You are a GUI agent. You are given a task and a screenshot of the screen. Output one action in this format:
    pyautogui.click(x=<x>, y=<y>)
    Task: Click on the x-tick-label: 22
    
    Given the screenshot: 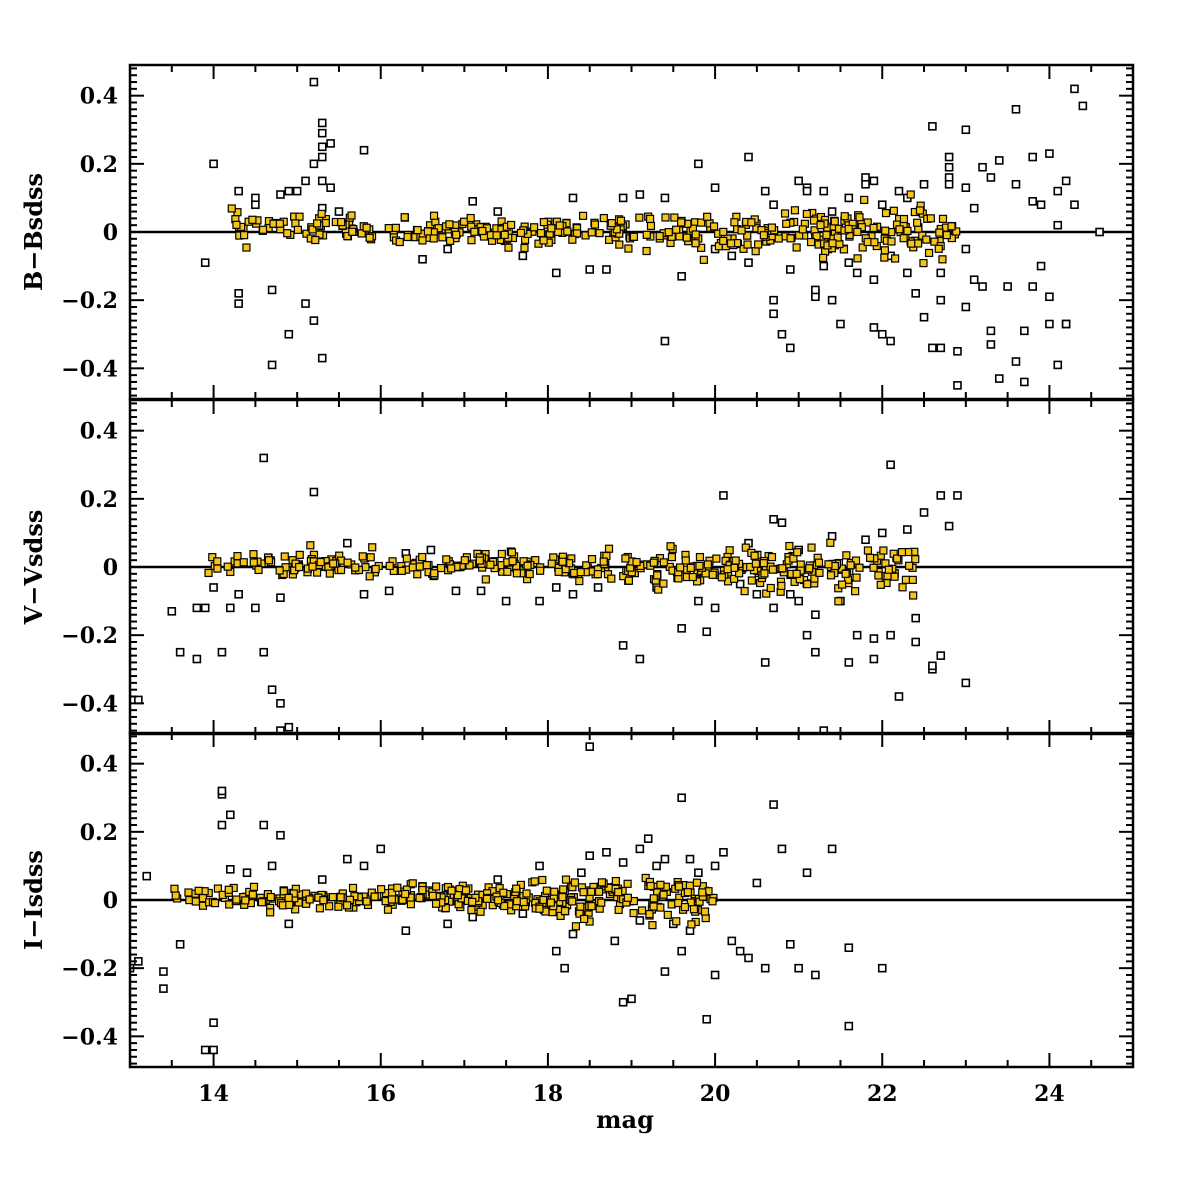 What is the action you would take?
    pyautogui.click(x=882, y=1094)
    